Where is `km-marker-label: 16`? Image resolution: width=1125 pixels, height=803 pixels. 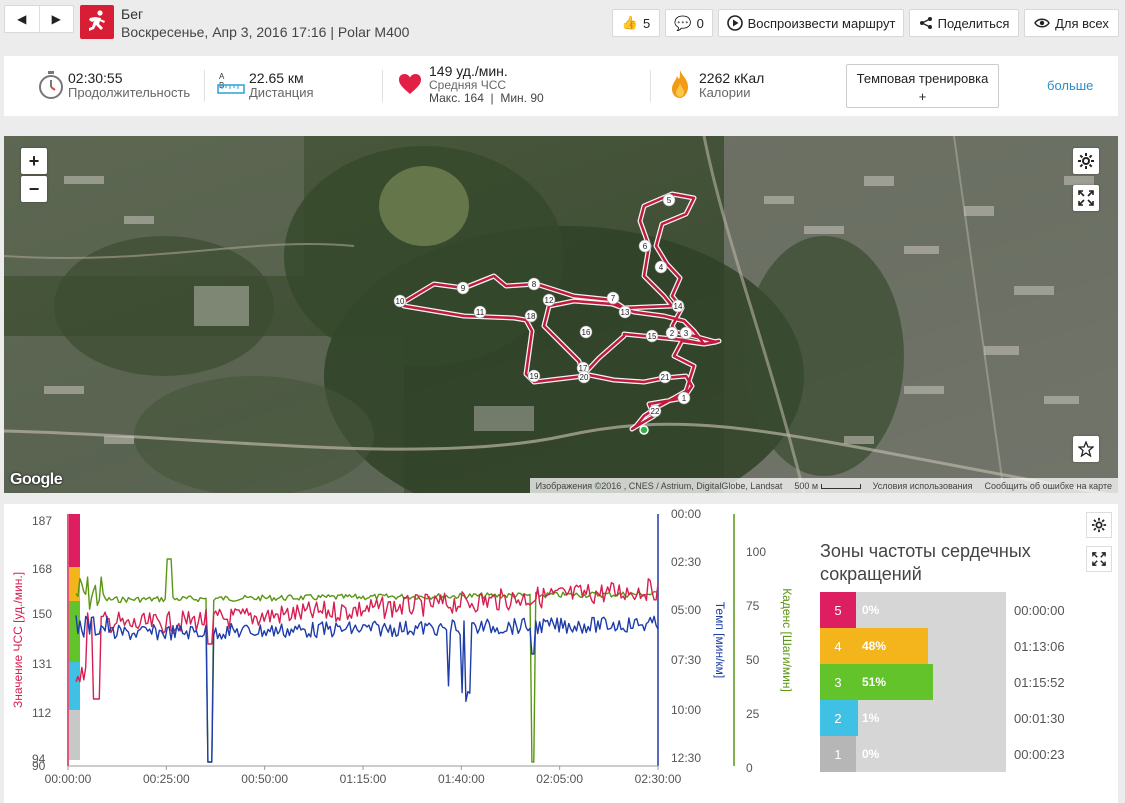 km-marker-label: 16 is located at coordinates (586, 332).